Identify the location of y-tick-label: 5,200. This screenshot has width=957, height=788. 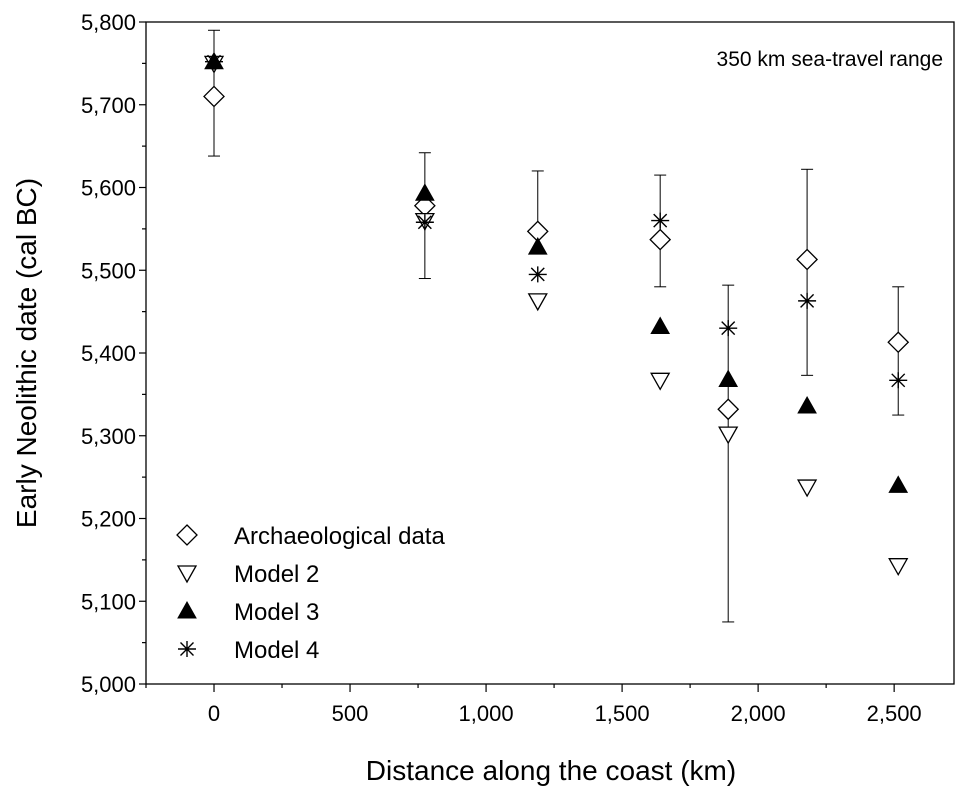
(108, 519).